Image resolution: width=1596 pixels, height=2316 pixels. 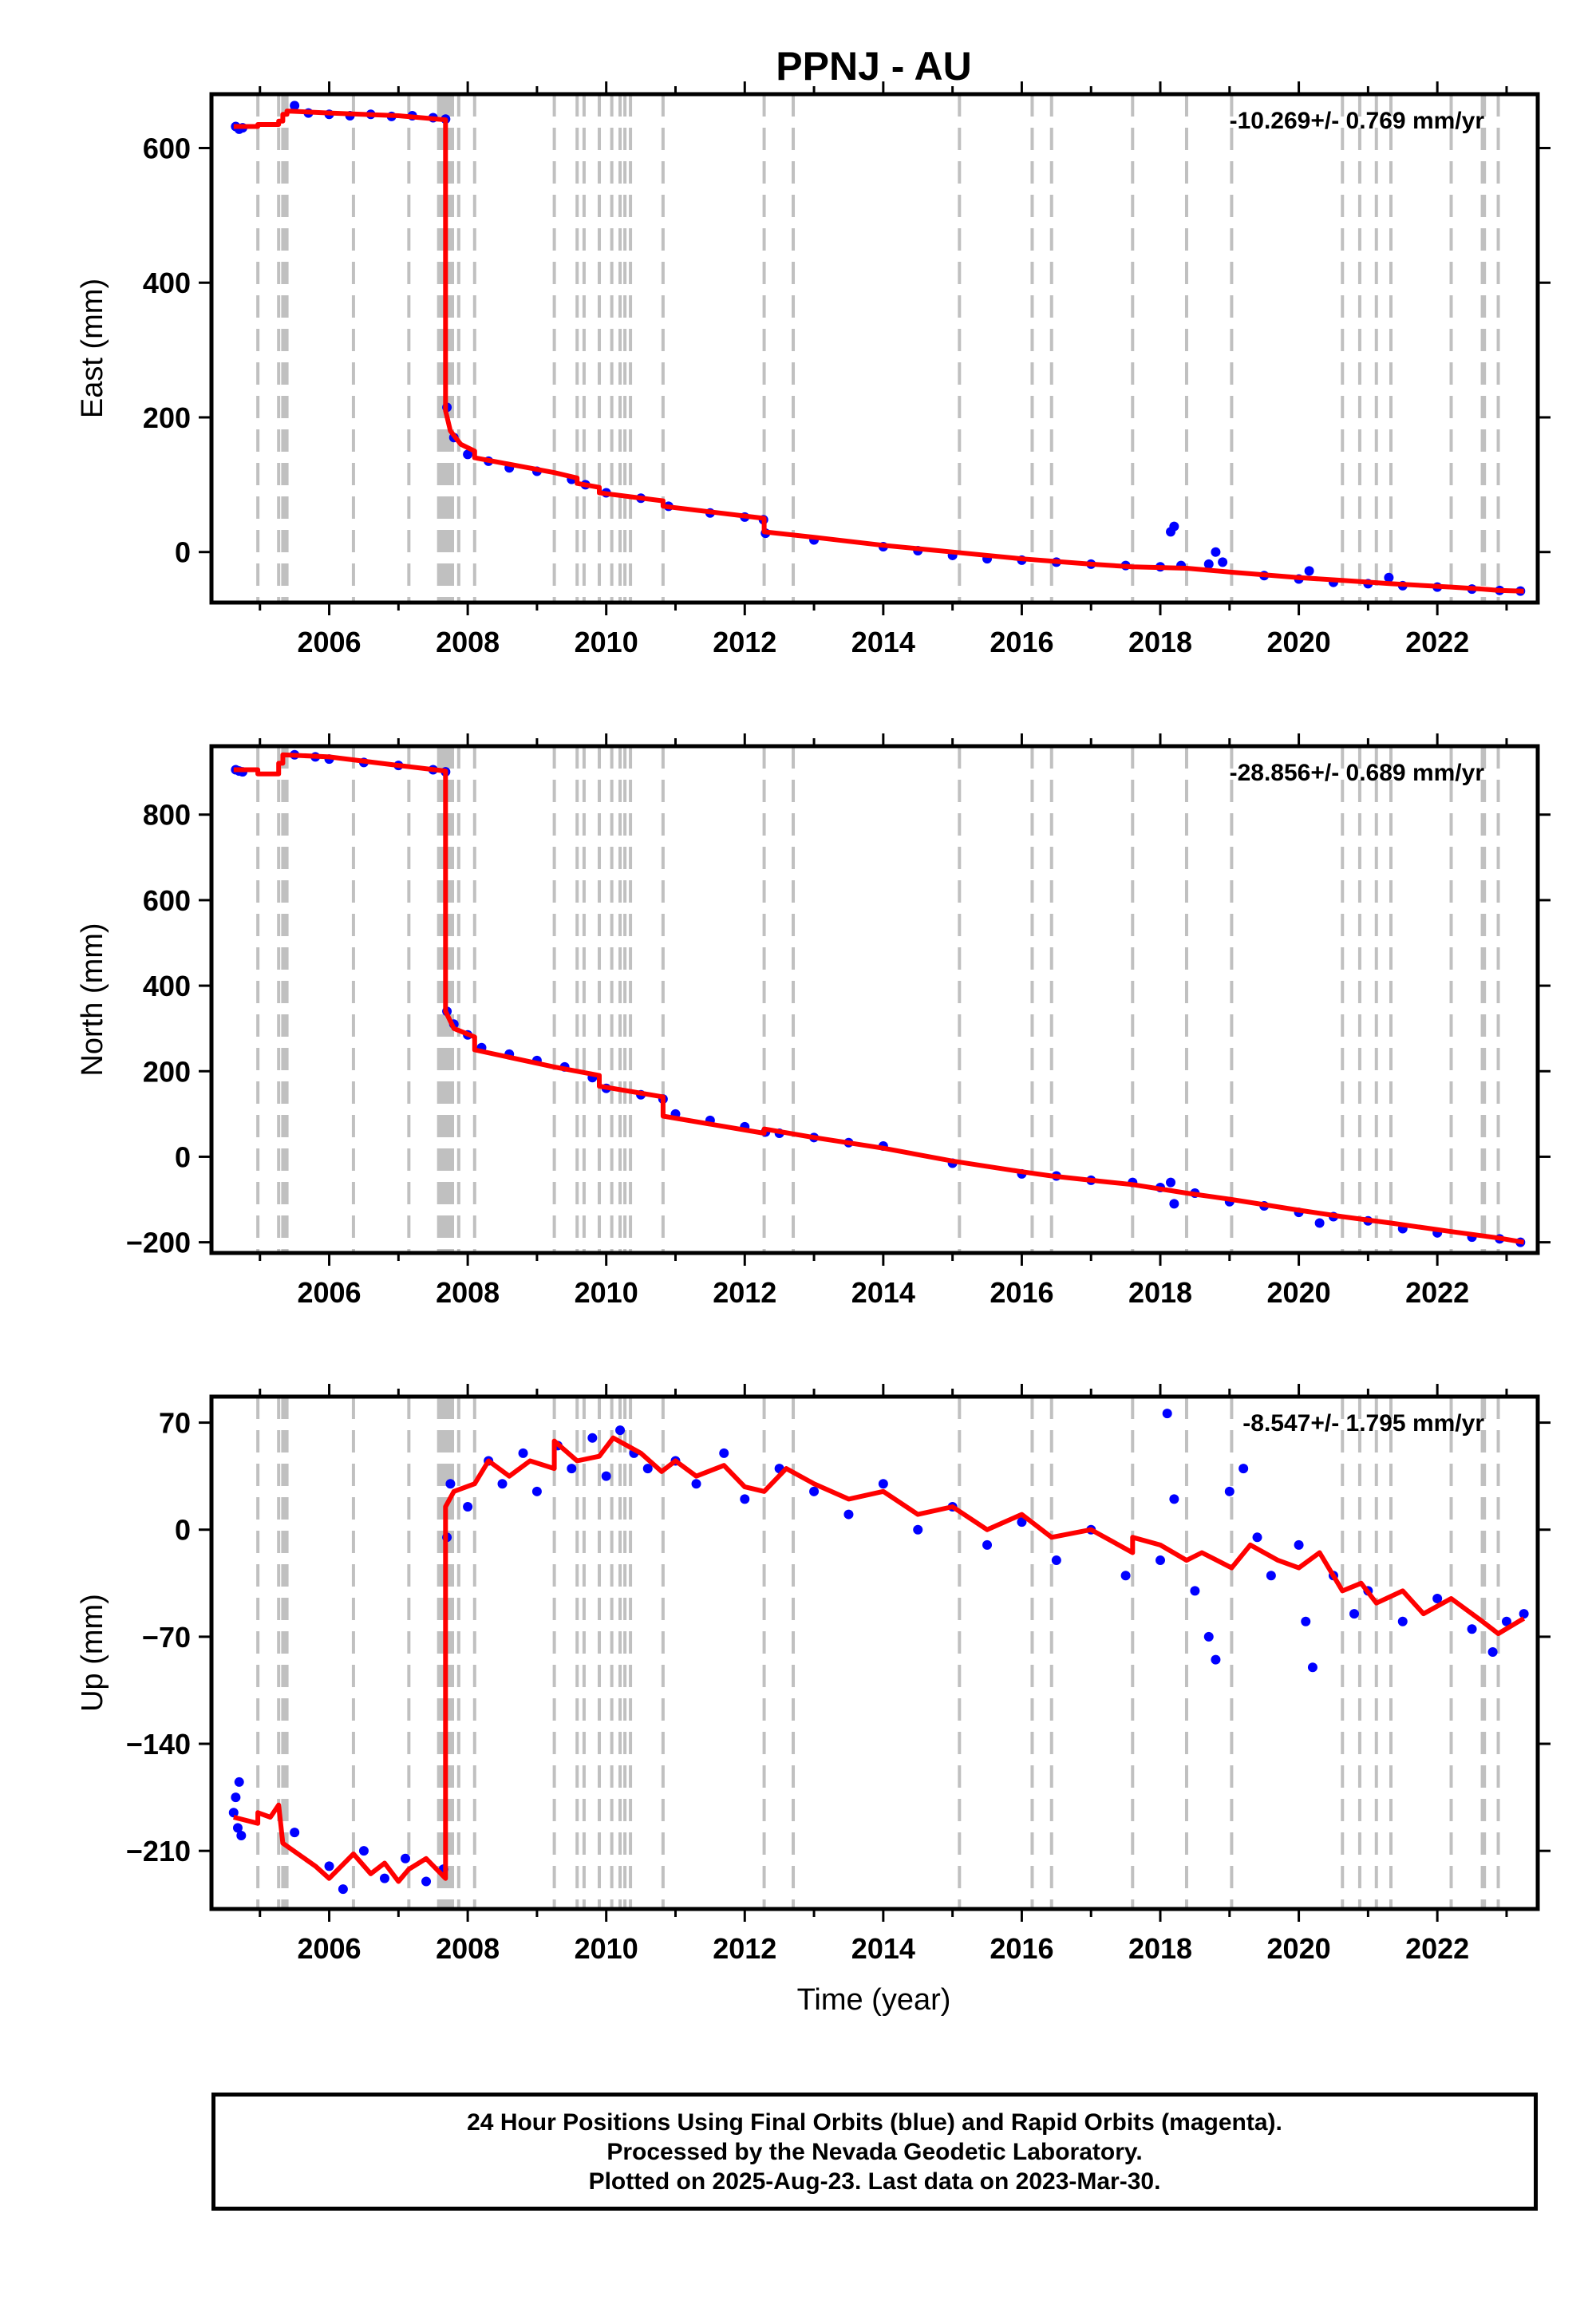 What do you see at coordinates (158, 1744) in the screenshot?
I see `y-tick-label: −140` at bounding box center [158, 1744].